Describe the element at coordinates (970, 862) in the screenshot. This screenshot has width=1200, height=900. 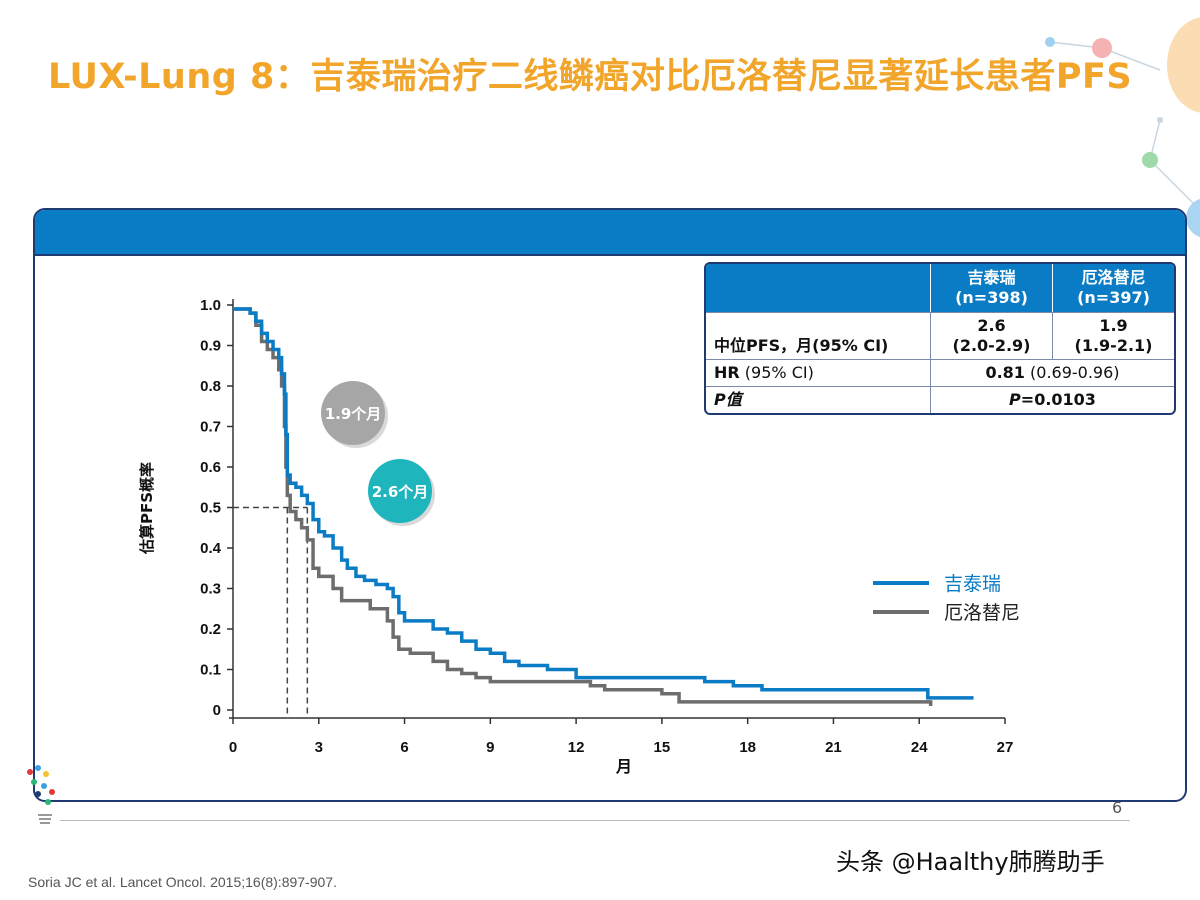
I see `watermark: 头条 @Haalthy肺腾助手` at that location.